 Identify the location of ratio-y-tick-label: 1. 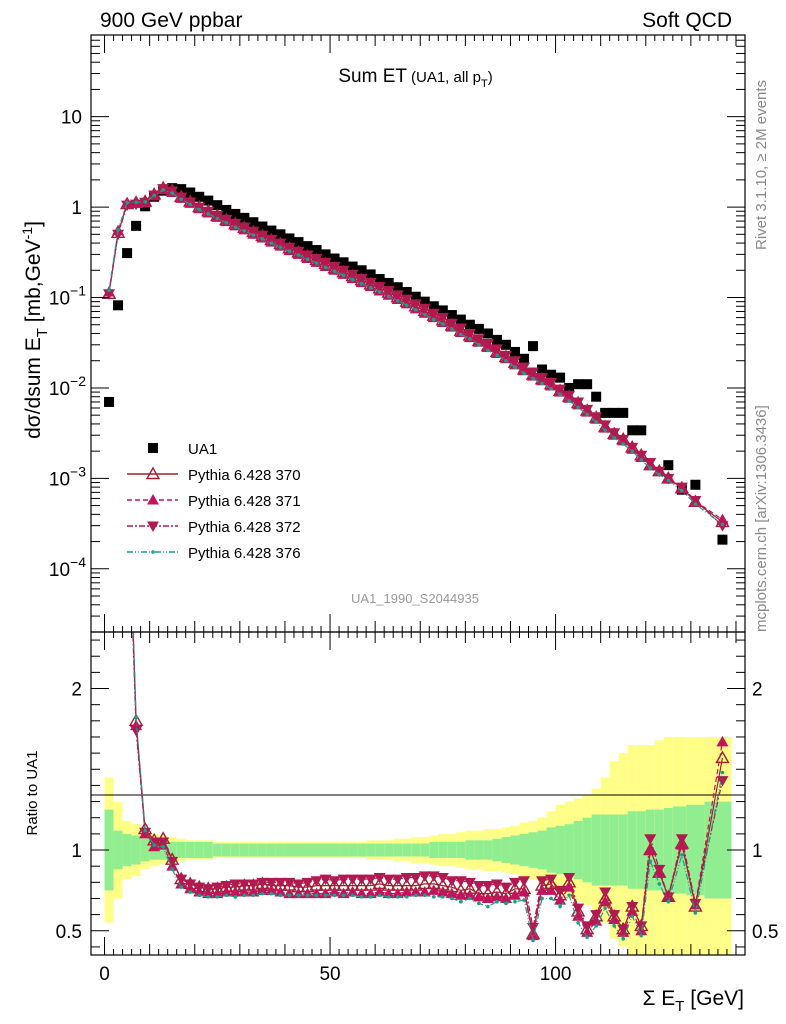
(76, 851).